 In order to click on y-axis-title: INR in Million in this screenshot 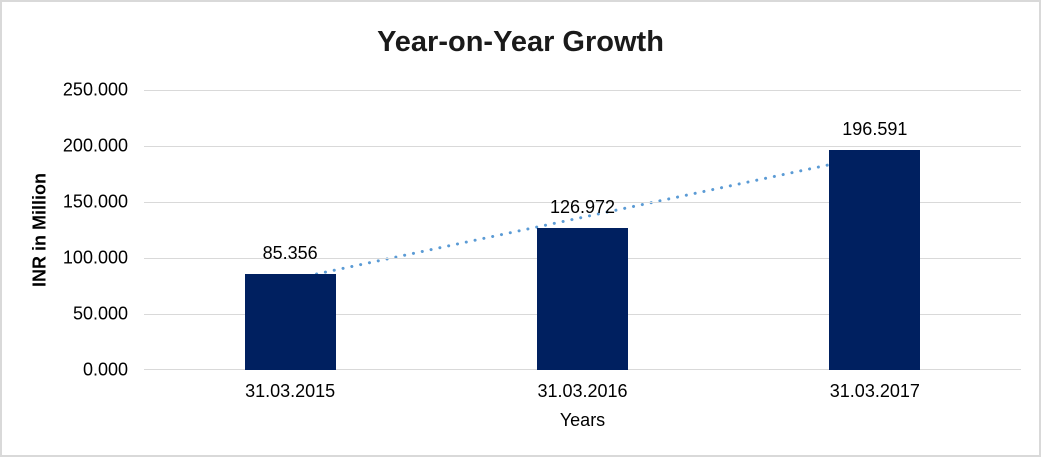, I will do `click(39, 230)`.